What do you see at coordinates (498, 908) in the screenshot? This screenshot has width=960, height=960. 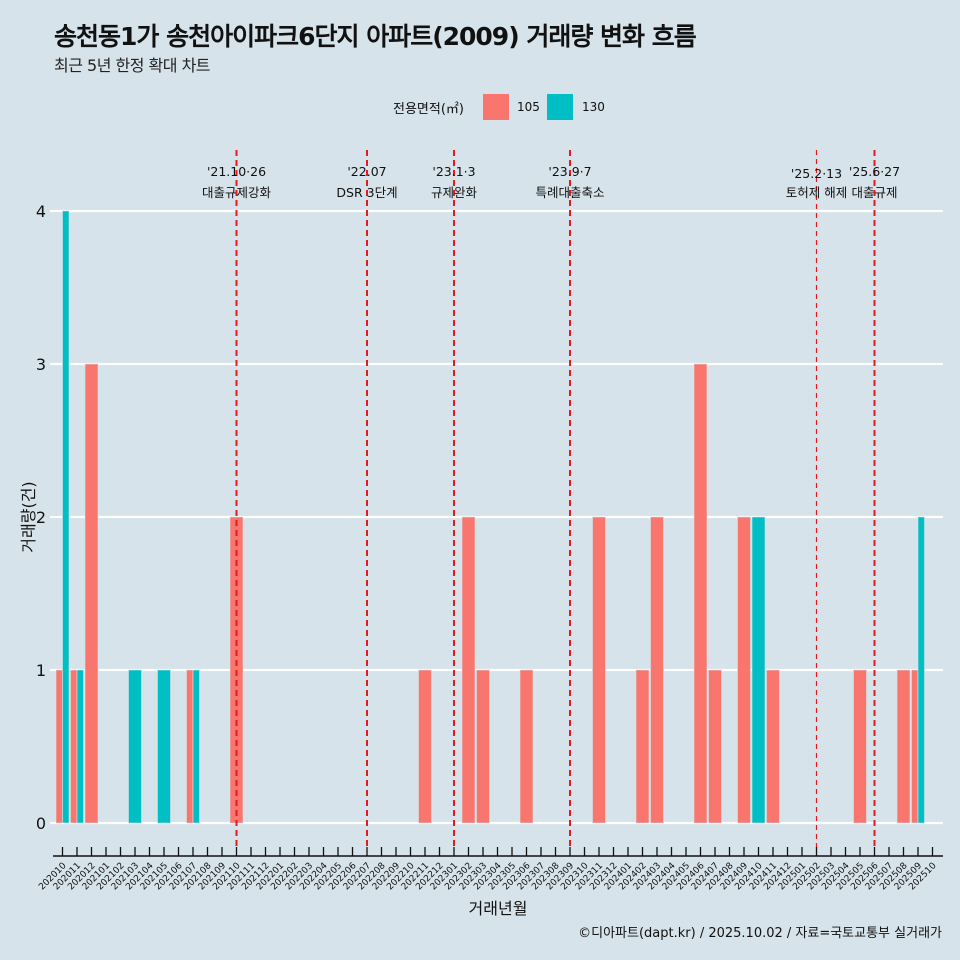 I see `x-axis-title: 거래년월` at bounding box center [498, 908].